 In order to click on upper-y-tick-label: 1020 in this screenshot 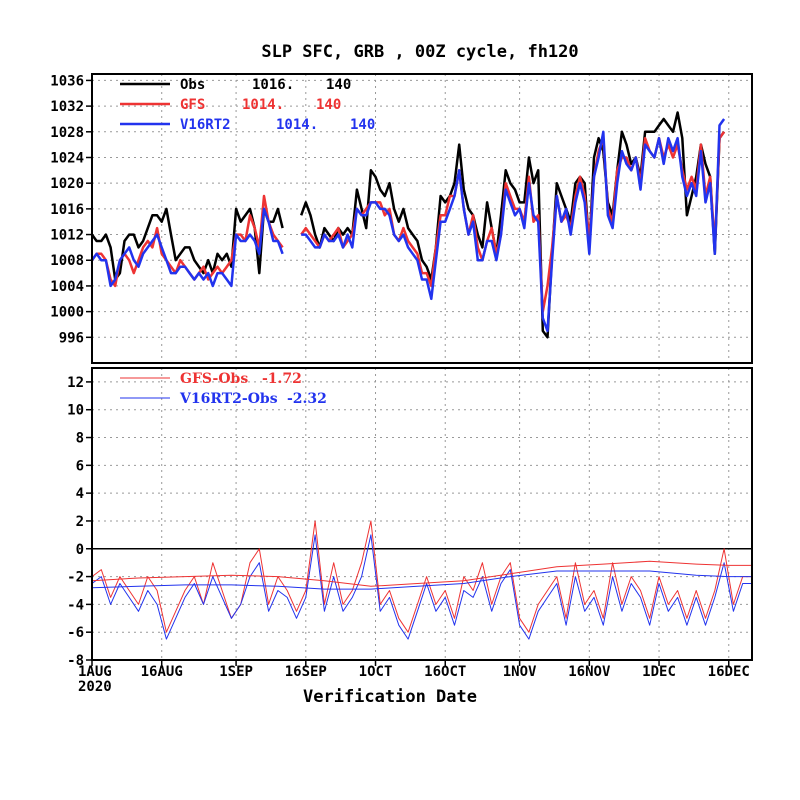, I will do `click(67, 184)`.